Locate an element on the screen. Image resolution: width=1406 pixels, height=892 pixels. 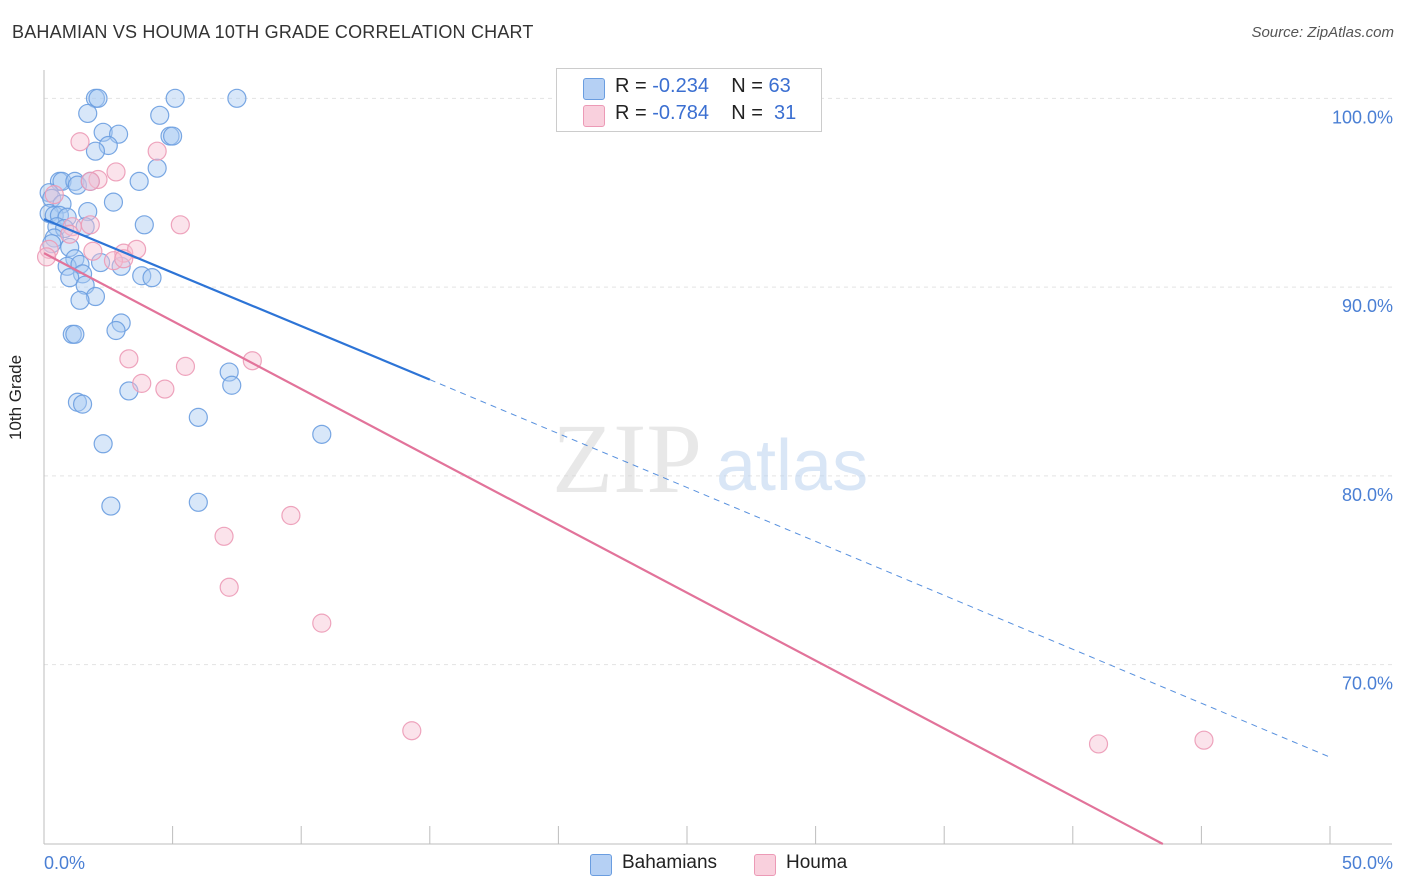
watermark: ZIP atlas is located at coordinates (710, 458).